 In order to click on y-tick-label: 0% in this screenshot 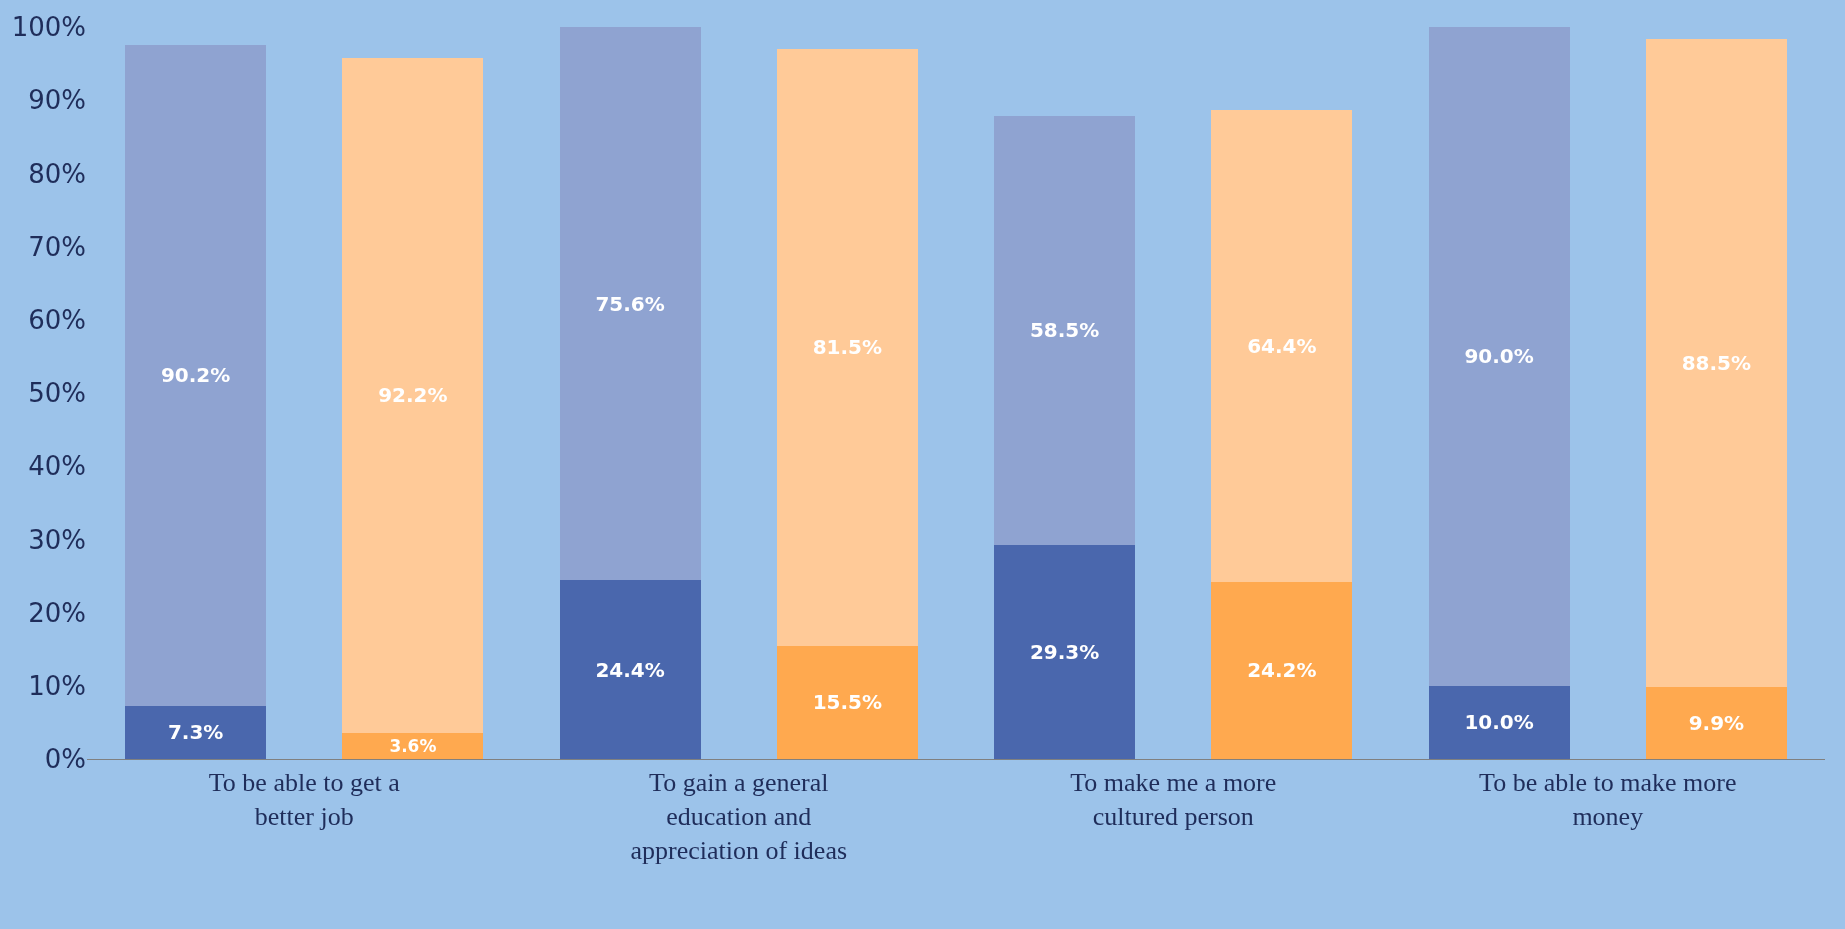, I will do `click(65, 759)`.